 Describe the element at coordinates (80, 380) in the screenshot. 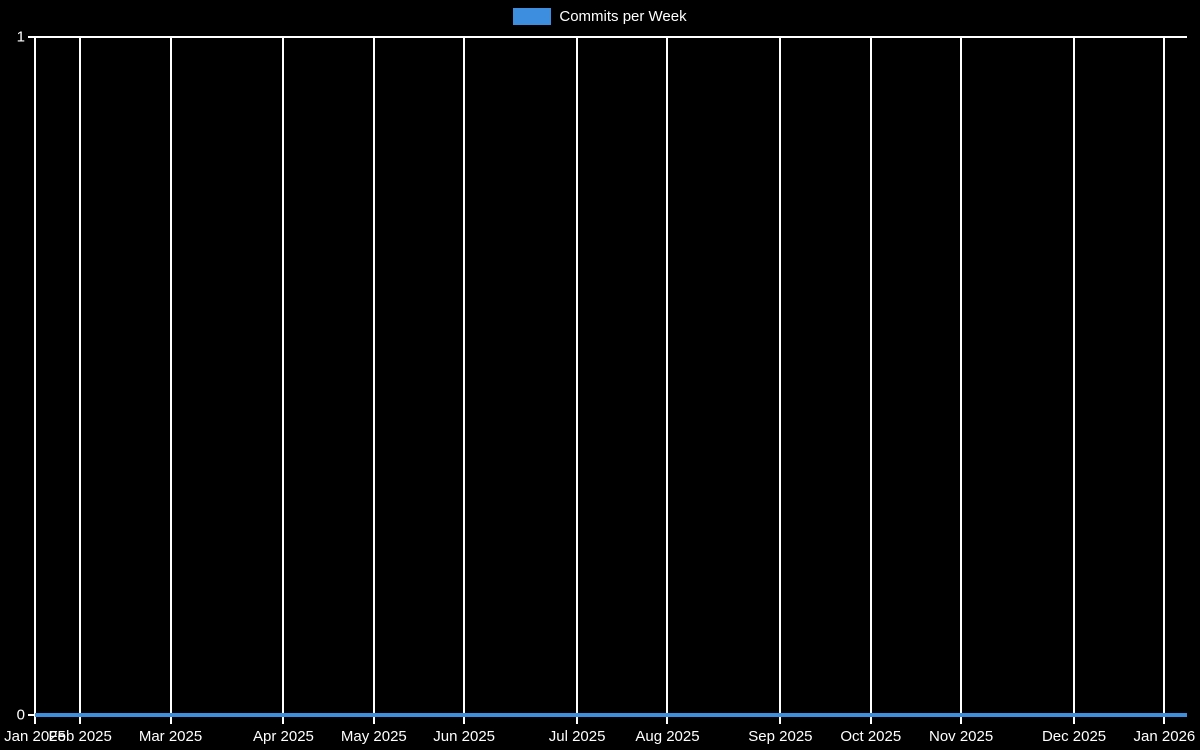

I see `x-gridline-feb-2025` at that location.